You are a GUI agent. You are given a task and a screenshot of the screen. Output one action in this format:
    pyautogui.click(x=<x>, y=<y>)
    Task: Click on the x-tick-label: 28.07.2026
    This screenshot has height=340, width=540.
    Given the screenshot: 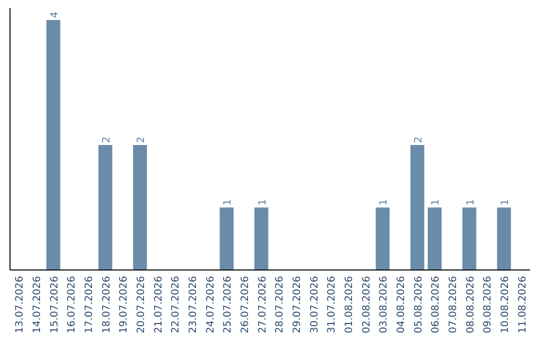 What is the action you would take?
    pyautogui.click(x=280, y=305)
    